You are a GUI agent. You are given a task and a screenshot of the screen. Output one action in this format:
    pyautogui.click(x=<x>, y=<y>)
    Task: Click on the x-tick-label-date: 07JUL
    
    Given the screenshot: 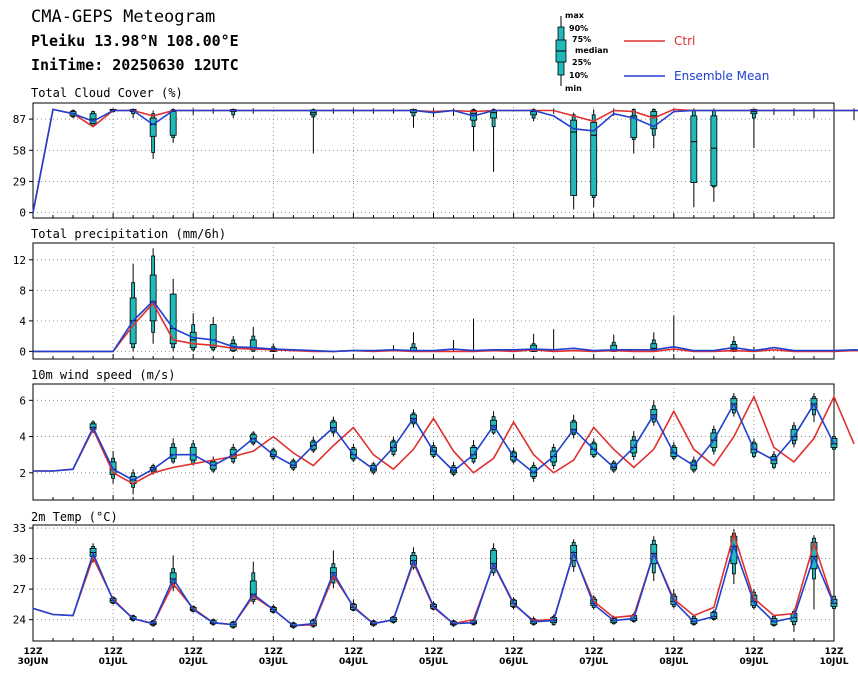 What is the action you would take?
    pyautogui.click(x=593, y=662)
    